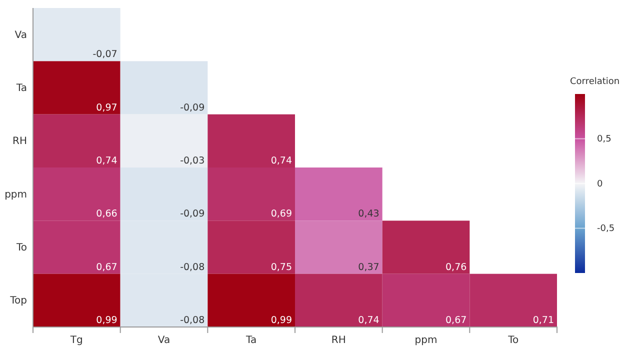 Image resolution: width=640 pixels, height=360 pixels. Describe the element at coordinates (369, 214) in the screenshot. I see `data-label: 0,43` at that location.